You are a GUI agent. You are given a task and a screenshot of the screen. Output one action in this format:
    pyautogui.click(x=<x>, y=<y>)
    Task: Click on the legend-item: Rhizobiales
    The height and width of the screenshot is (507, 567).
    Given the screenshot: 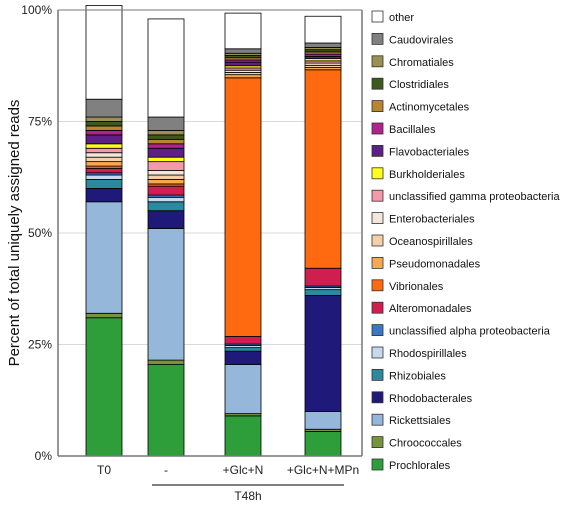 What is the action you would take?
    pyautogui.click(x=408, y=375)
    